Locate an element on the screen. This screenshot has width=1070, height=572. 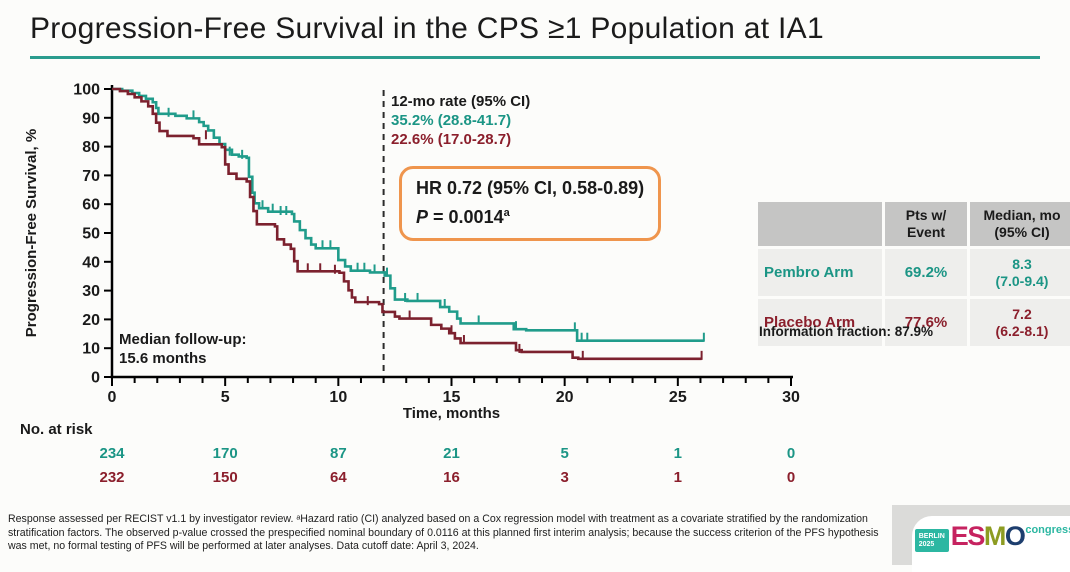
logo-corner-background: BERLIN 2025 ESMO congress is located at coordinates (981, 538).